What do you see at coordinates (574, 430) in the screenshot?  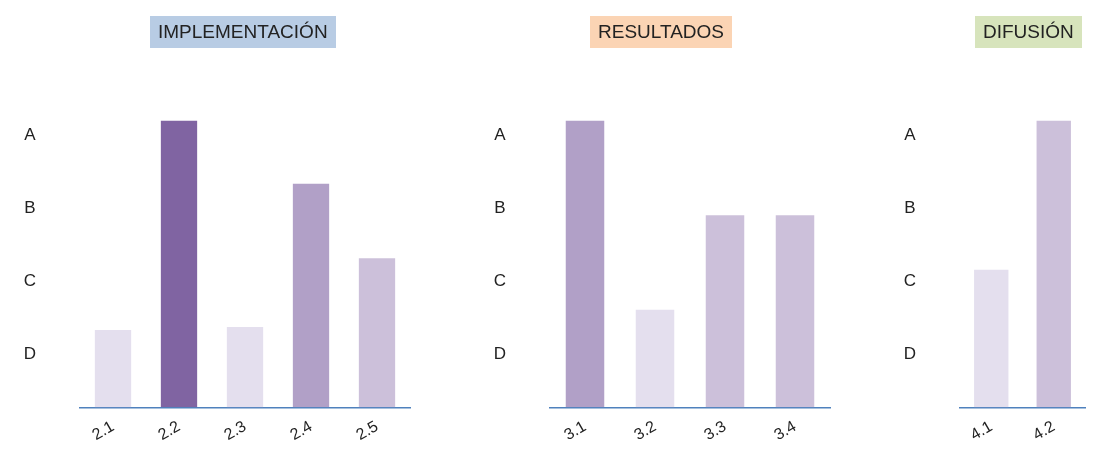 I see `x-tick-label: 3.1` at bounding box center [574, 430].